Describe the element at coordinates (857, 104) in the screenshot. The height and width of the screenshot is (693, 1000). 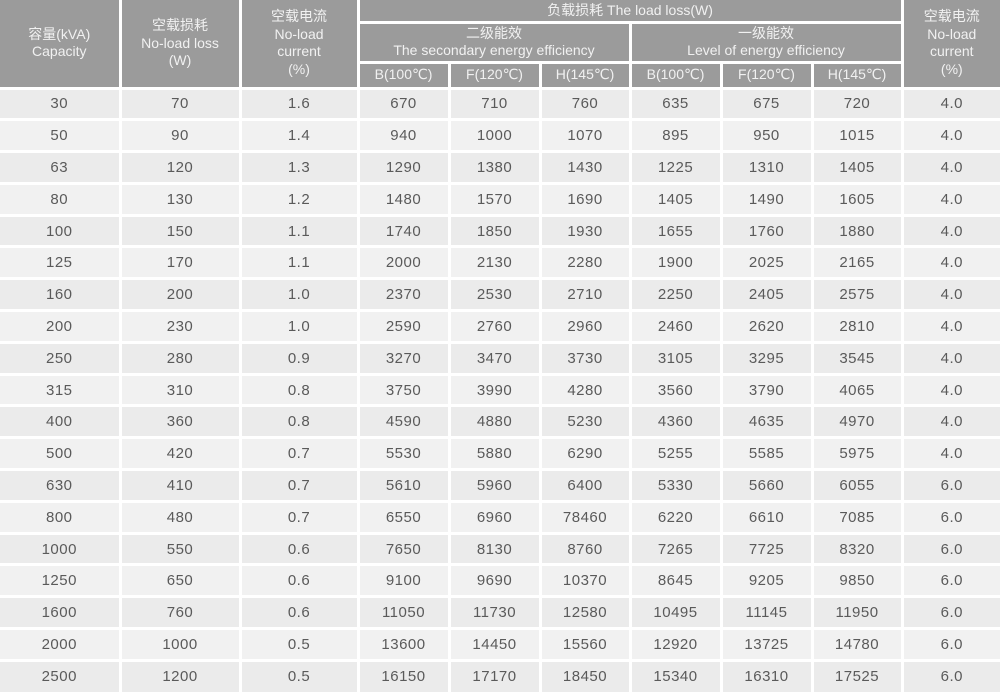
I see `table-cell: 720` at that location.